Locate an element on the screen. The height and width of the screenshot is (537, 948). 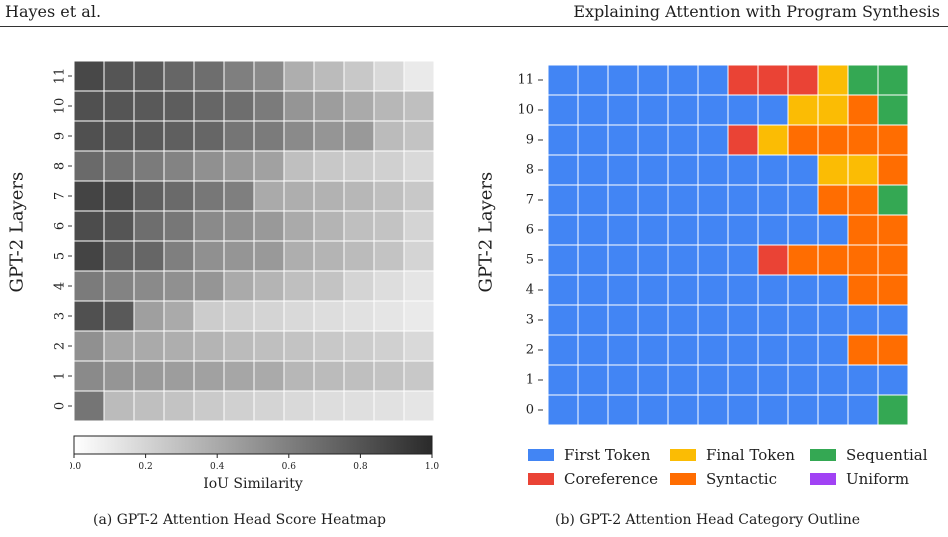
category-y-tick: 9 is located at coordinates (530, 140).